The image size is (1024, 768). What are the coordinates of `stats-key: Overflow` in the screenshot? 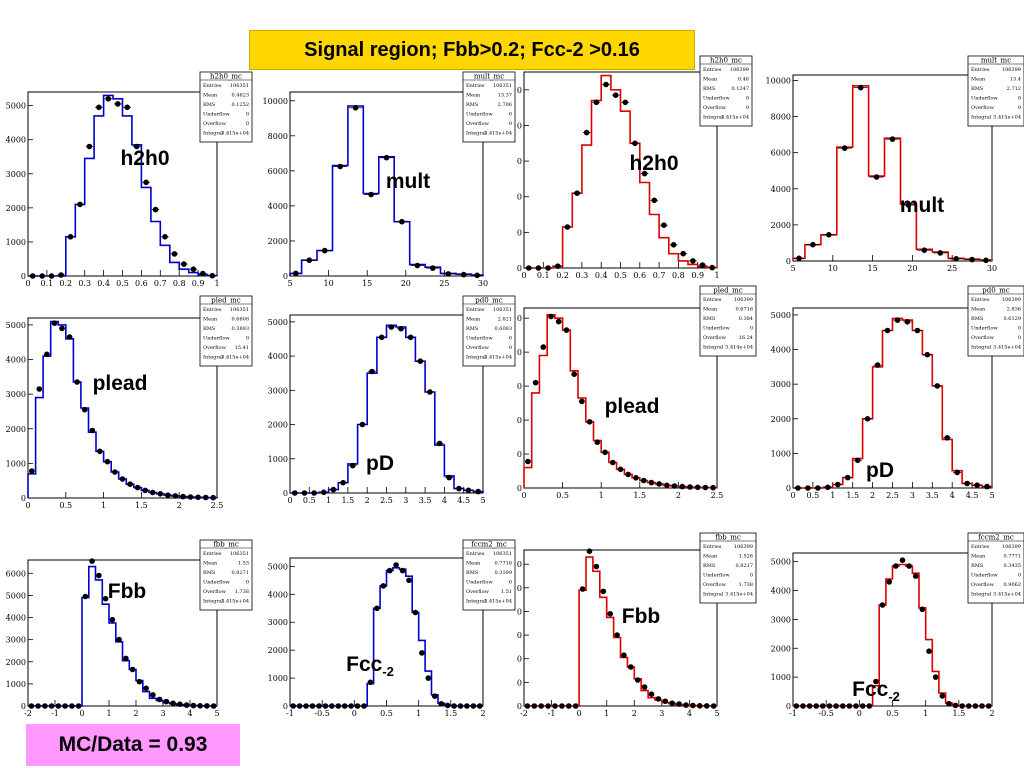 It's located at (478, 592).